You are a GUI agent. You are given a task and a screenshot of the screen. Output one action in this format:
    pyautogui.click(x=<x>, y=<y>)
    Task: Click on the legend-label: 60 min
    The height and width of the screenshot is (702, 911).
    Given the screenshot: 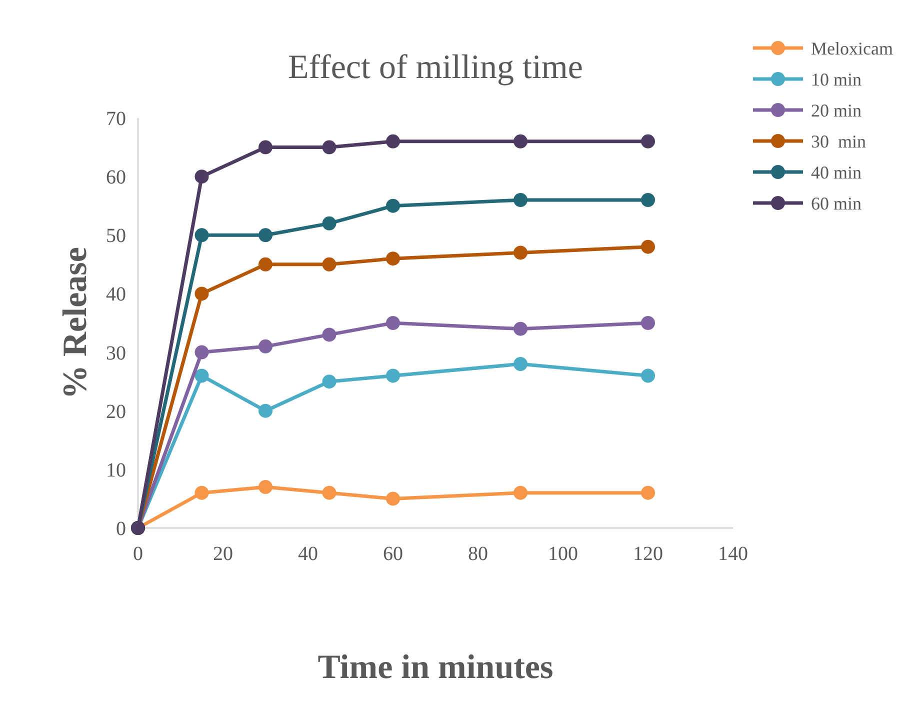 What is the action you would take?
    pyautogui.click(x=836, y=203)
    